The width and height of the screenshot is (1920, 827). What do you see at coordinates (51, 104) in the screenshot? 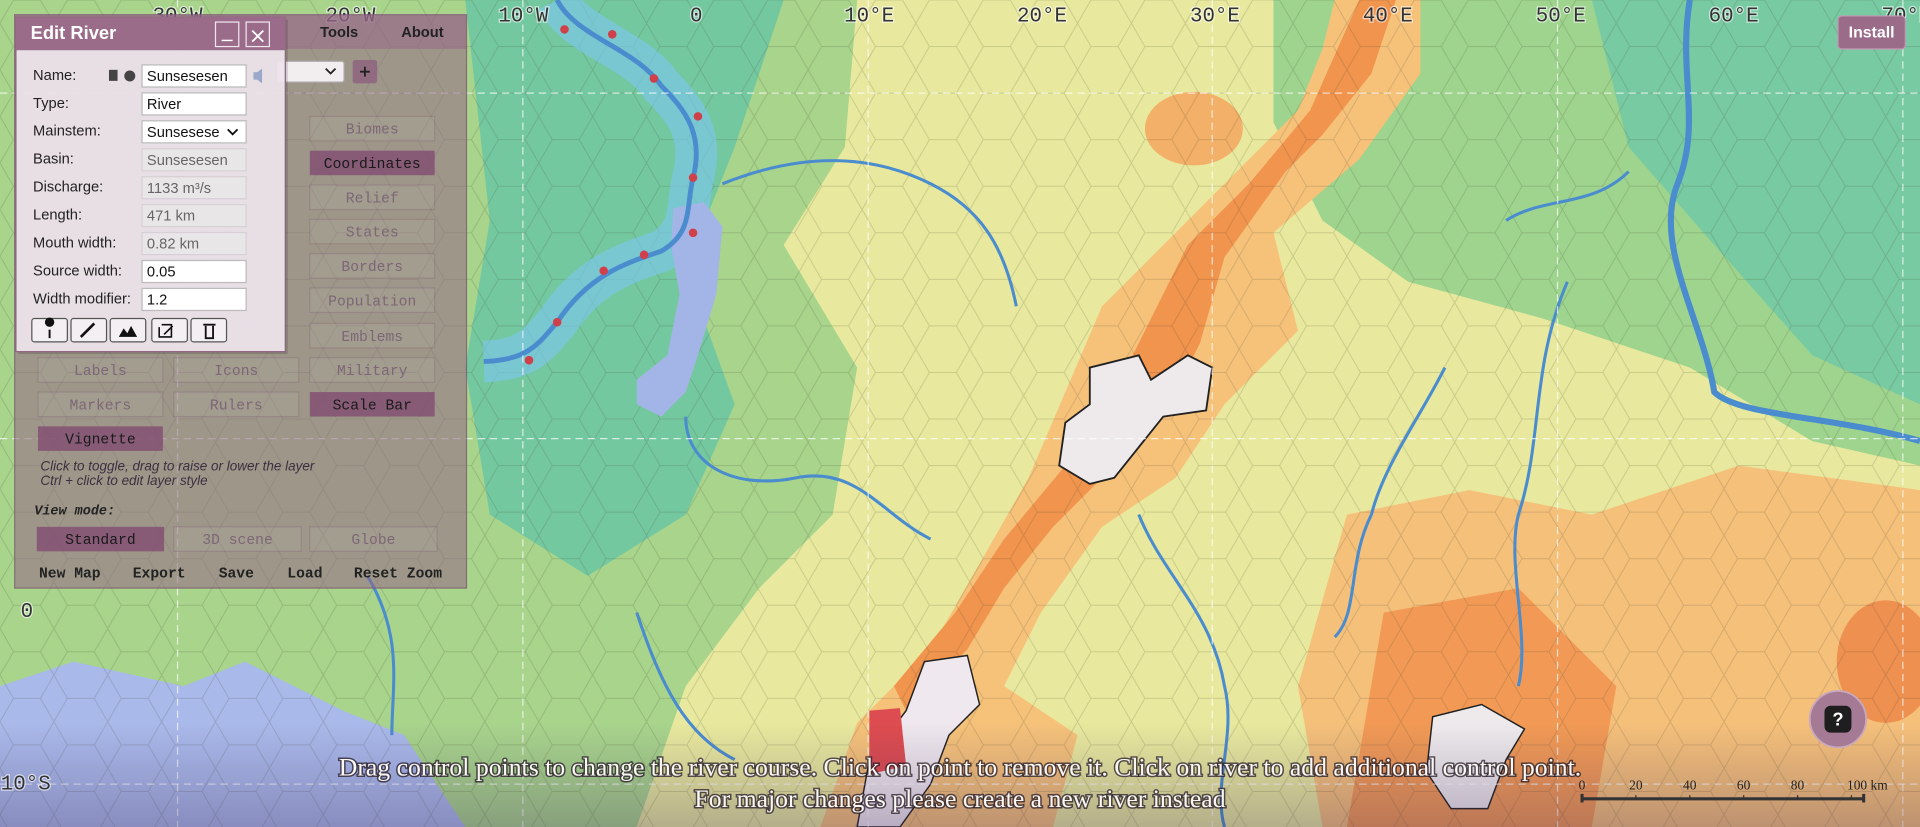
I see `field-label: Type:` at bounding box center [51, 104].